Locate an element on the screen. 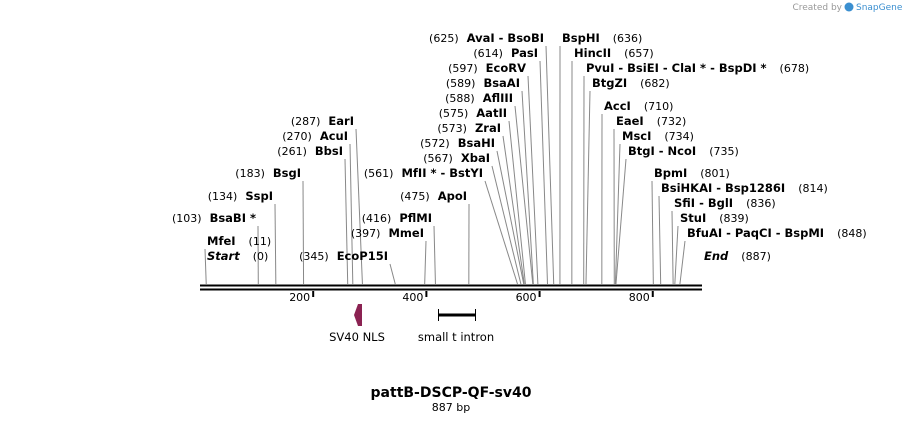 Image resolution: width=902 pixels, height=423 pixels. site-name: EarI is located at coordinates (341, 121).